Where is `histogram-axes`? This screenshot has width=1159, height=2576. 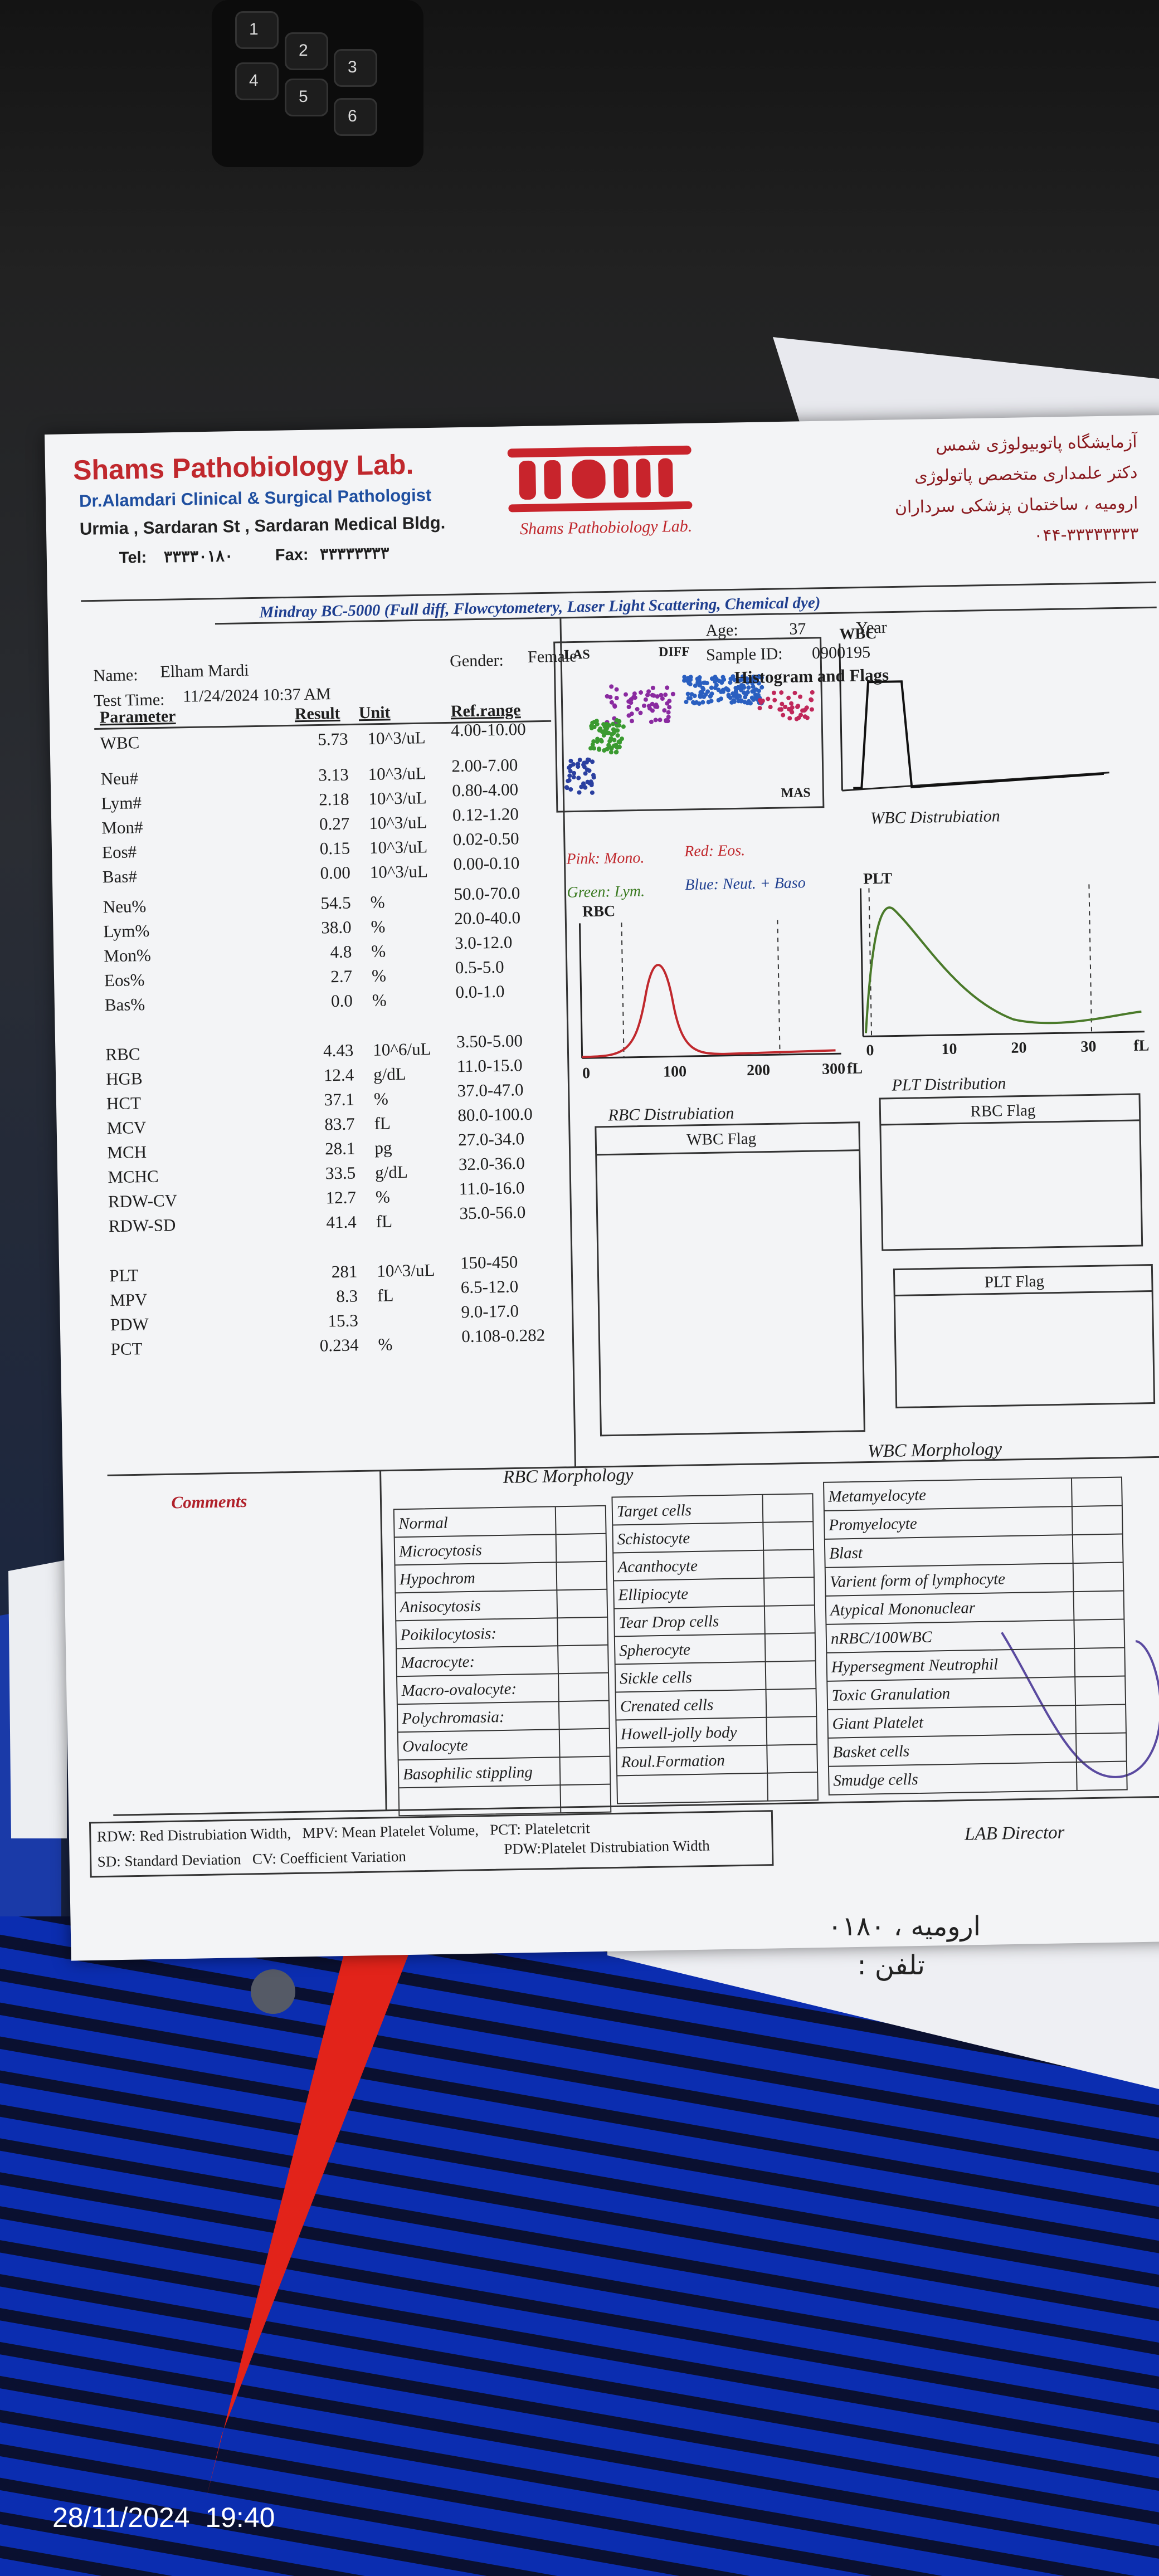 histogram-axes is located at coordinates (862, 851).